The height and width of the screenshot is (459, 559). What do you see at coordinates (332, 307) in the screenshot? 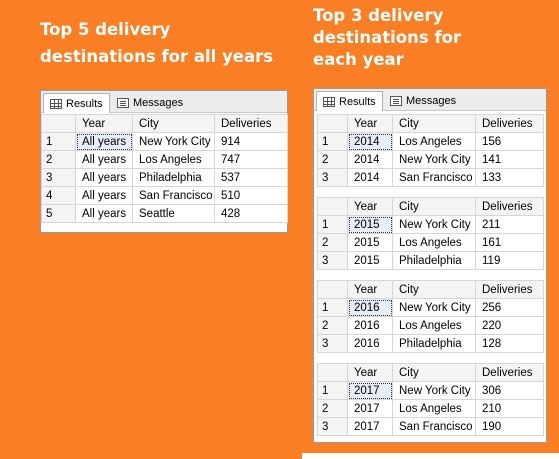
I see `row-number: 1` at bounding box center [332, 307].